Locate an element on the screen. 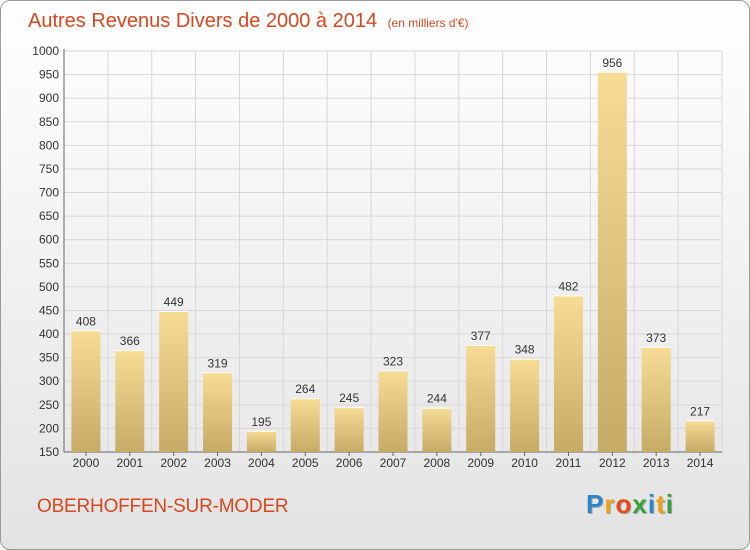 This screenshot has width=750, height=550. bar-2005 is located at coordinates (305, 425).